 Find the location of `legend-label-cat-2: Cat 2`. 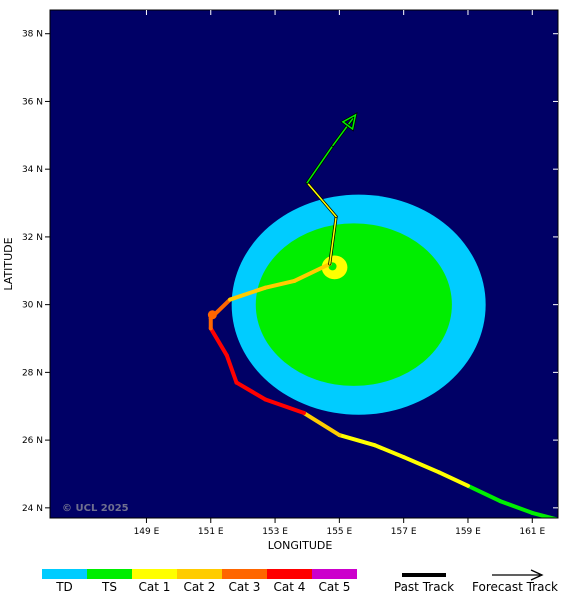

legend-label-cat-2: Cat 2 is located at coordinates (200, 587).